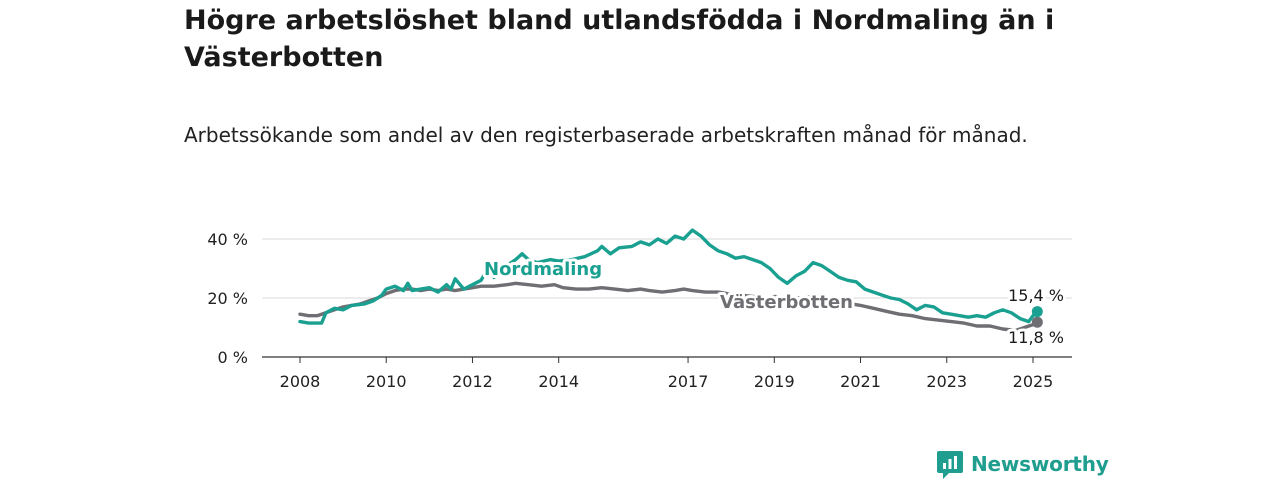 The image size is (1280, 480). What do you see at coordinates (668, 307) in the screenshot?
I see `series-line-vasterbotten` at bounding box center [668, 307].